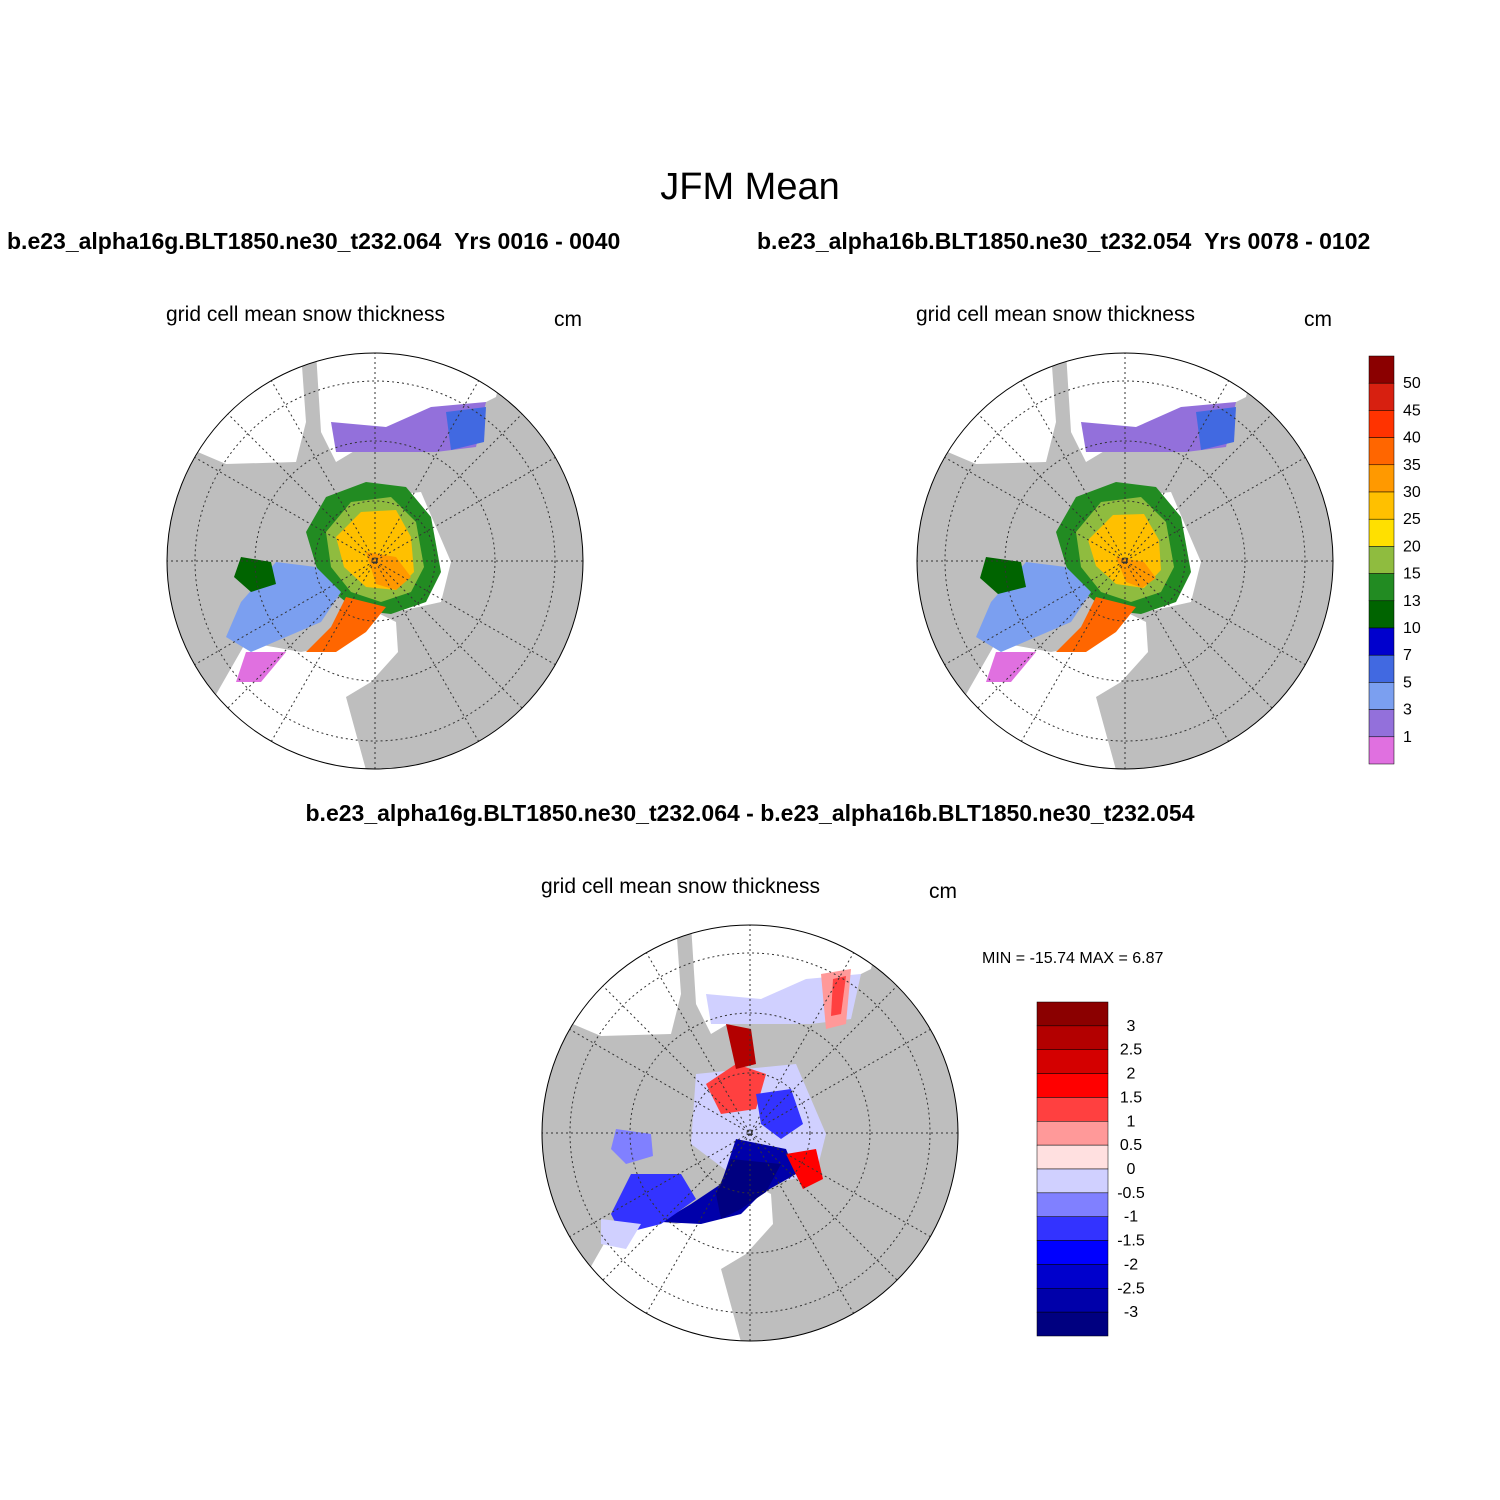  Describe the element at coordinates (537, 241) in the screenshot. I see `case1-years: Yrs 0016 - 0040` at that location.